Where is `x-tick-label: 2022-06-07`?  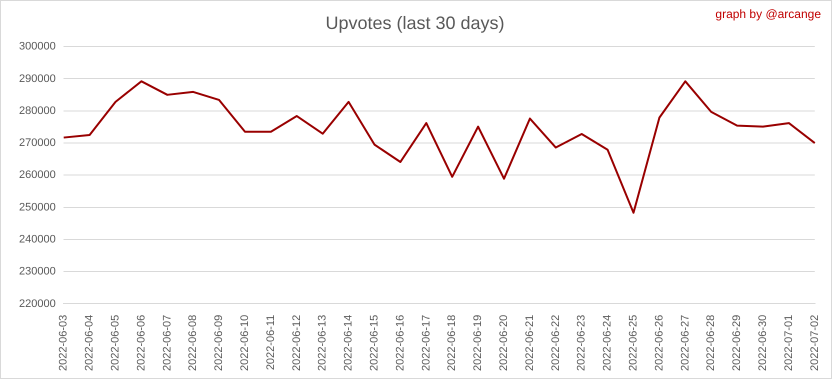 x-tick-label: 2022-06-07 is located at coordinates (167, 343).